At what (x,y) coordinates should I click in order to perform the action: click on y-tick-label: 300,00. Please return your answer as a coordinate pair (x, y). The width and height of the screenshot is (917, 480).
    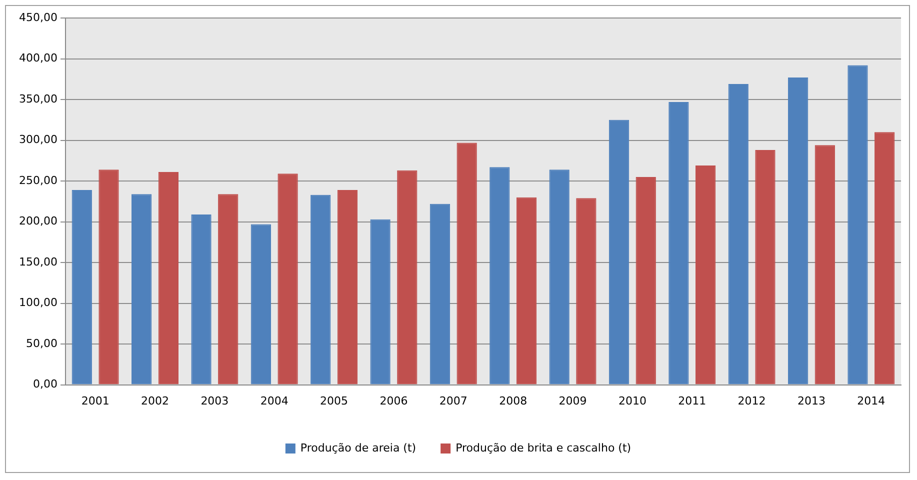
    Looking at the image, I should click on (38, 139).